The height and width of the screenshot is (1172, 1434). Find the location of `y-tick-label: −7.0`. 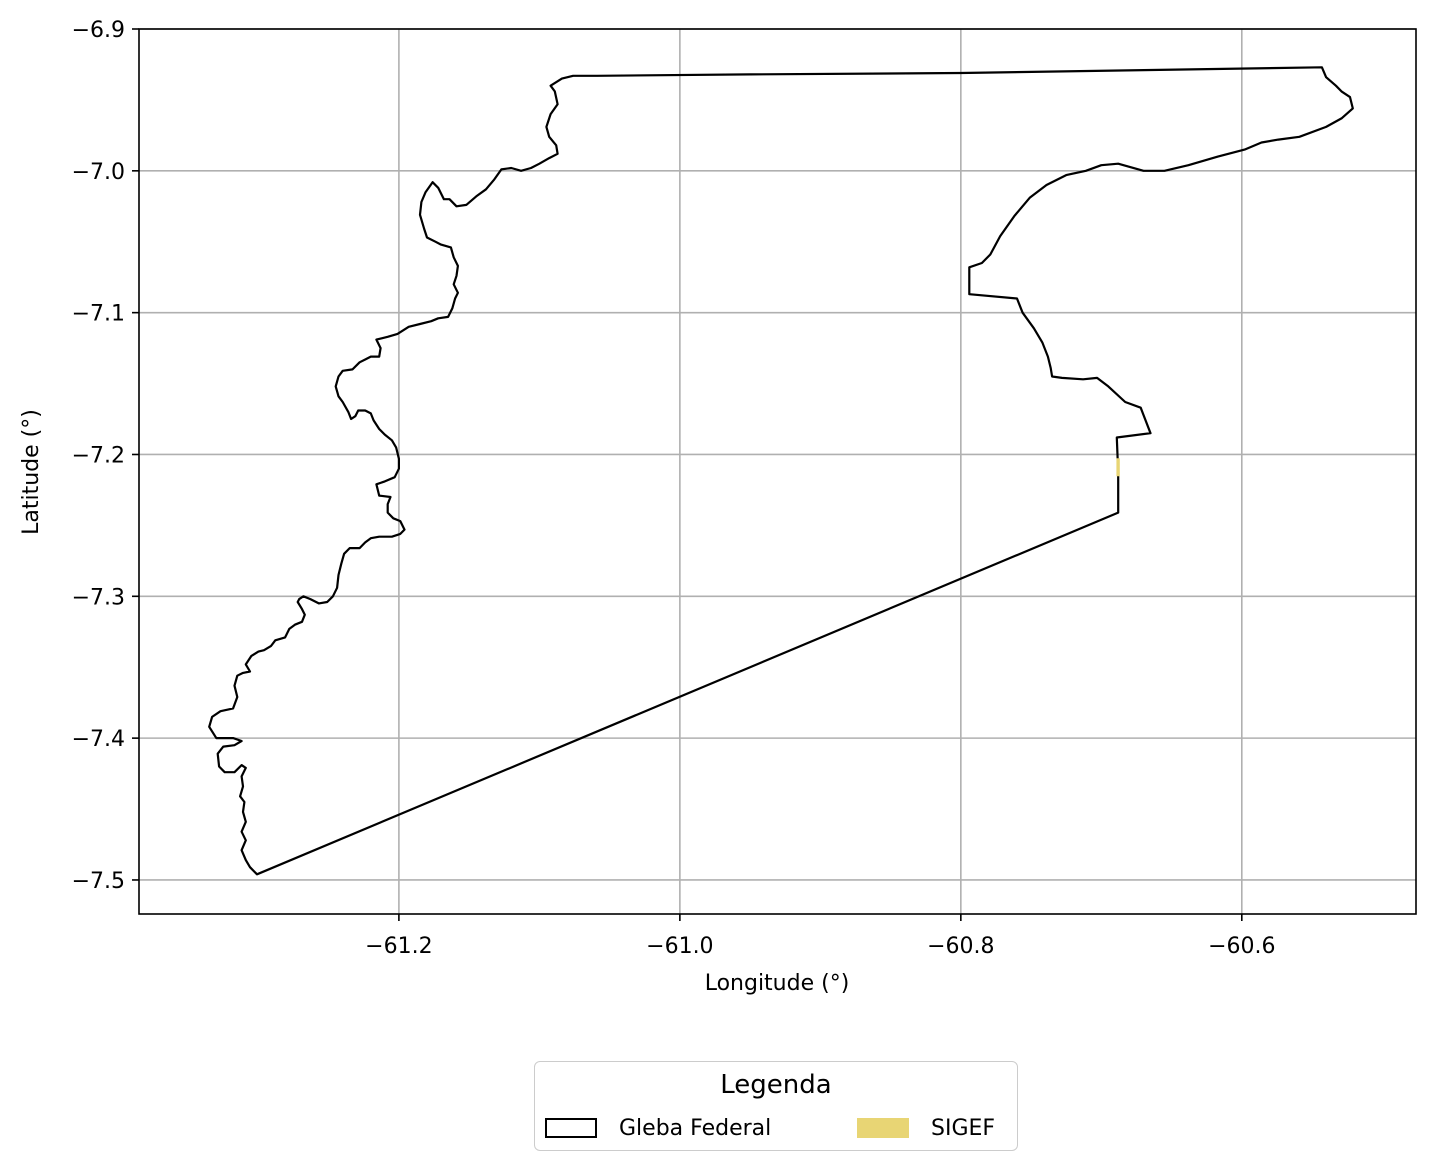

y-tick-label: −7.0 is located at coordinates (98, 172).